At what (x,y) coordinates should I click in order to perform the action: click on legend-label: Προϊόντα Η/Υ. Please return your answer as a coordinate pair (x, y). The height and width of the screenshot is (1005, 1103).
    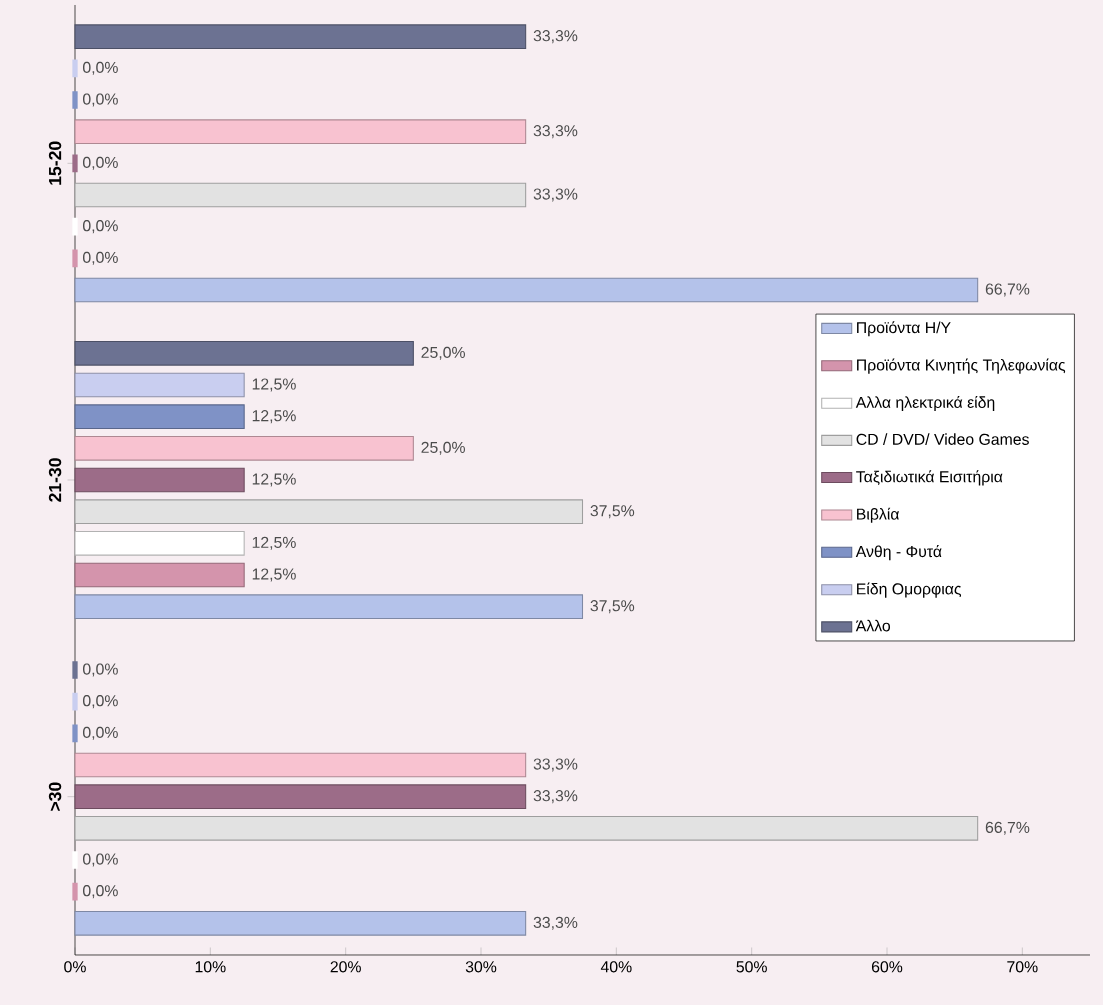
    Looking at the image, I should click on (904, 329).